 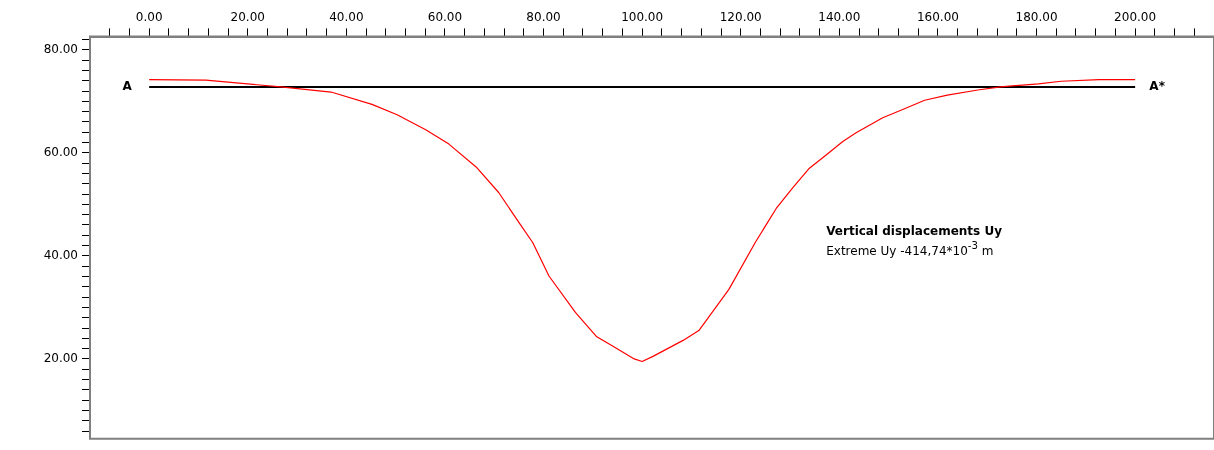 I want to click on y-tick-label: 20.00, so click(x=60, y=358).